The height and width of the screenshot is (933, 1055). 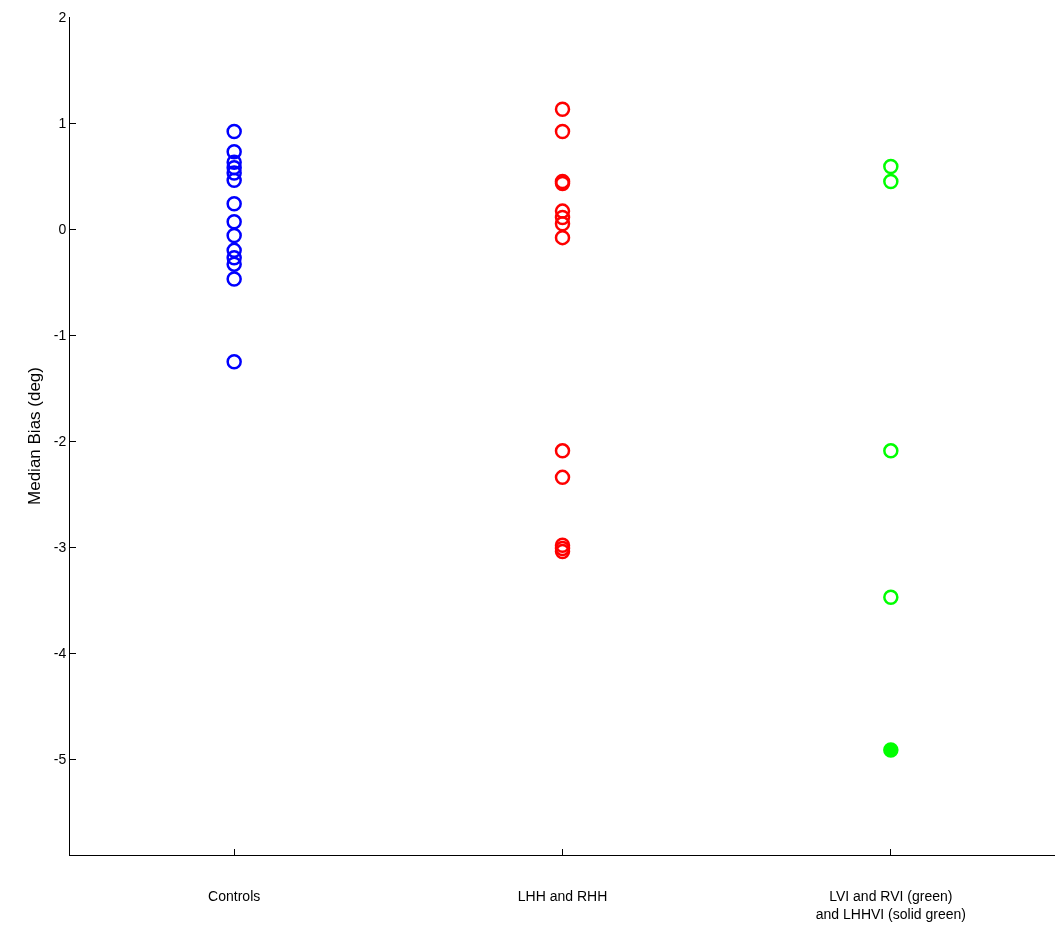 I want to click on y-tick-label: -5, so click(x=60, y=759).